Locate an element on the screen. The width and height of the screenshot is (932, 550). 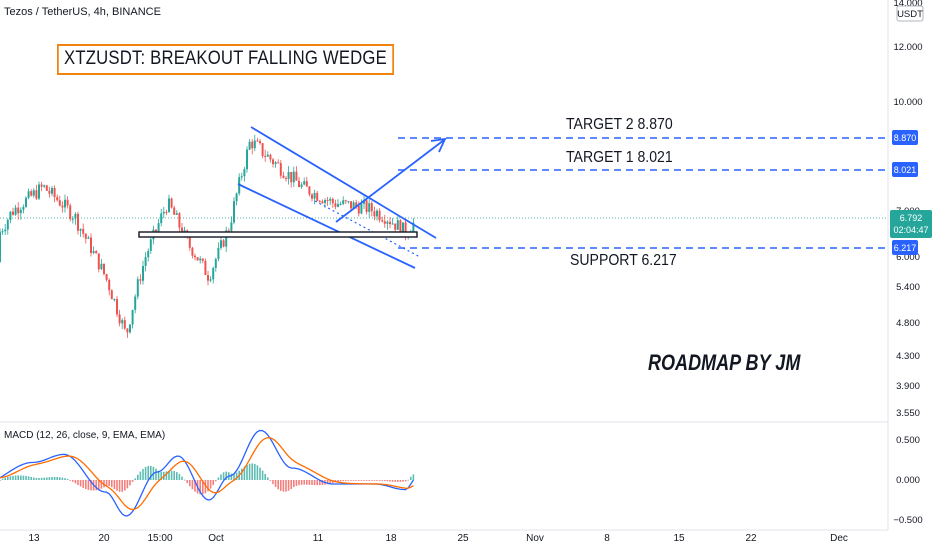
price-tick-label: 4.800 is located at coordinates (908, 323).